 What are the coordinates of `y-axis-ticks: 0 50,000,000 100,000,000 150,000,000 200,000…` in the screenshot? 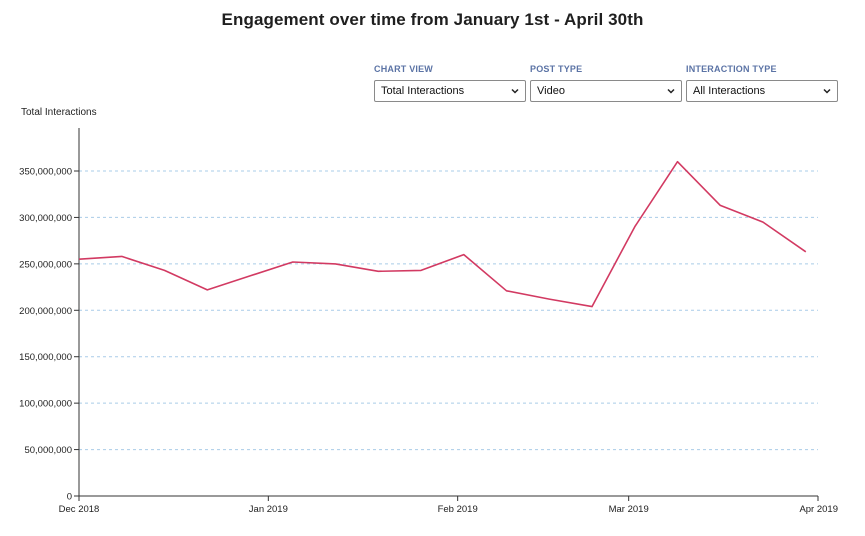 It's located at (49, 335).